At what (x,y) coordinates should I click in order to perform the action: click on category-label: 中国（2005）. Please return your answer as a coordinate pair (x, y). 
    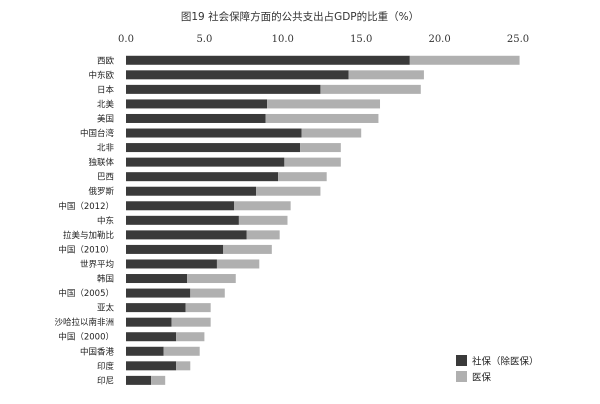
    Looking at the image, I should click on (86, 293).